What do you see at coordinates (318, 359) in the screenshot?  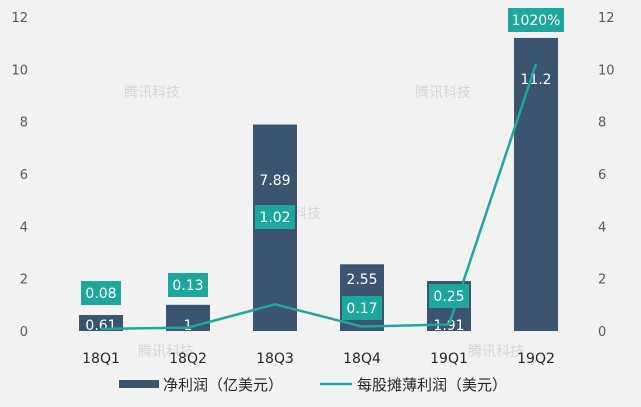 I see `x-axis-categories: 18Q1 18Q2 18Q3 18Q4 19Q1 19Q2` at bounding box center [318, 359].